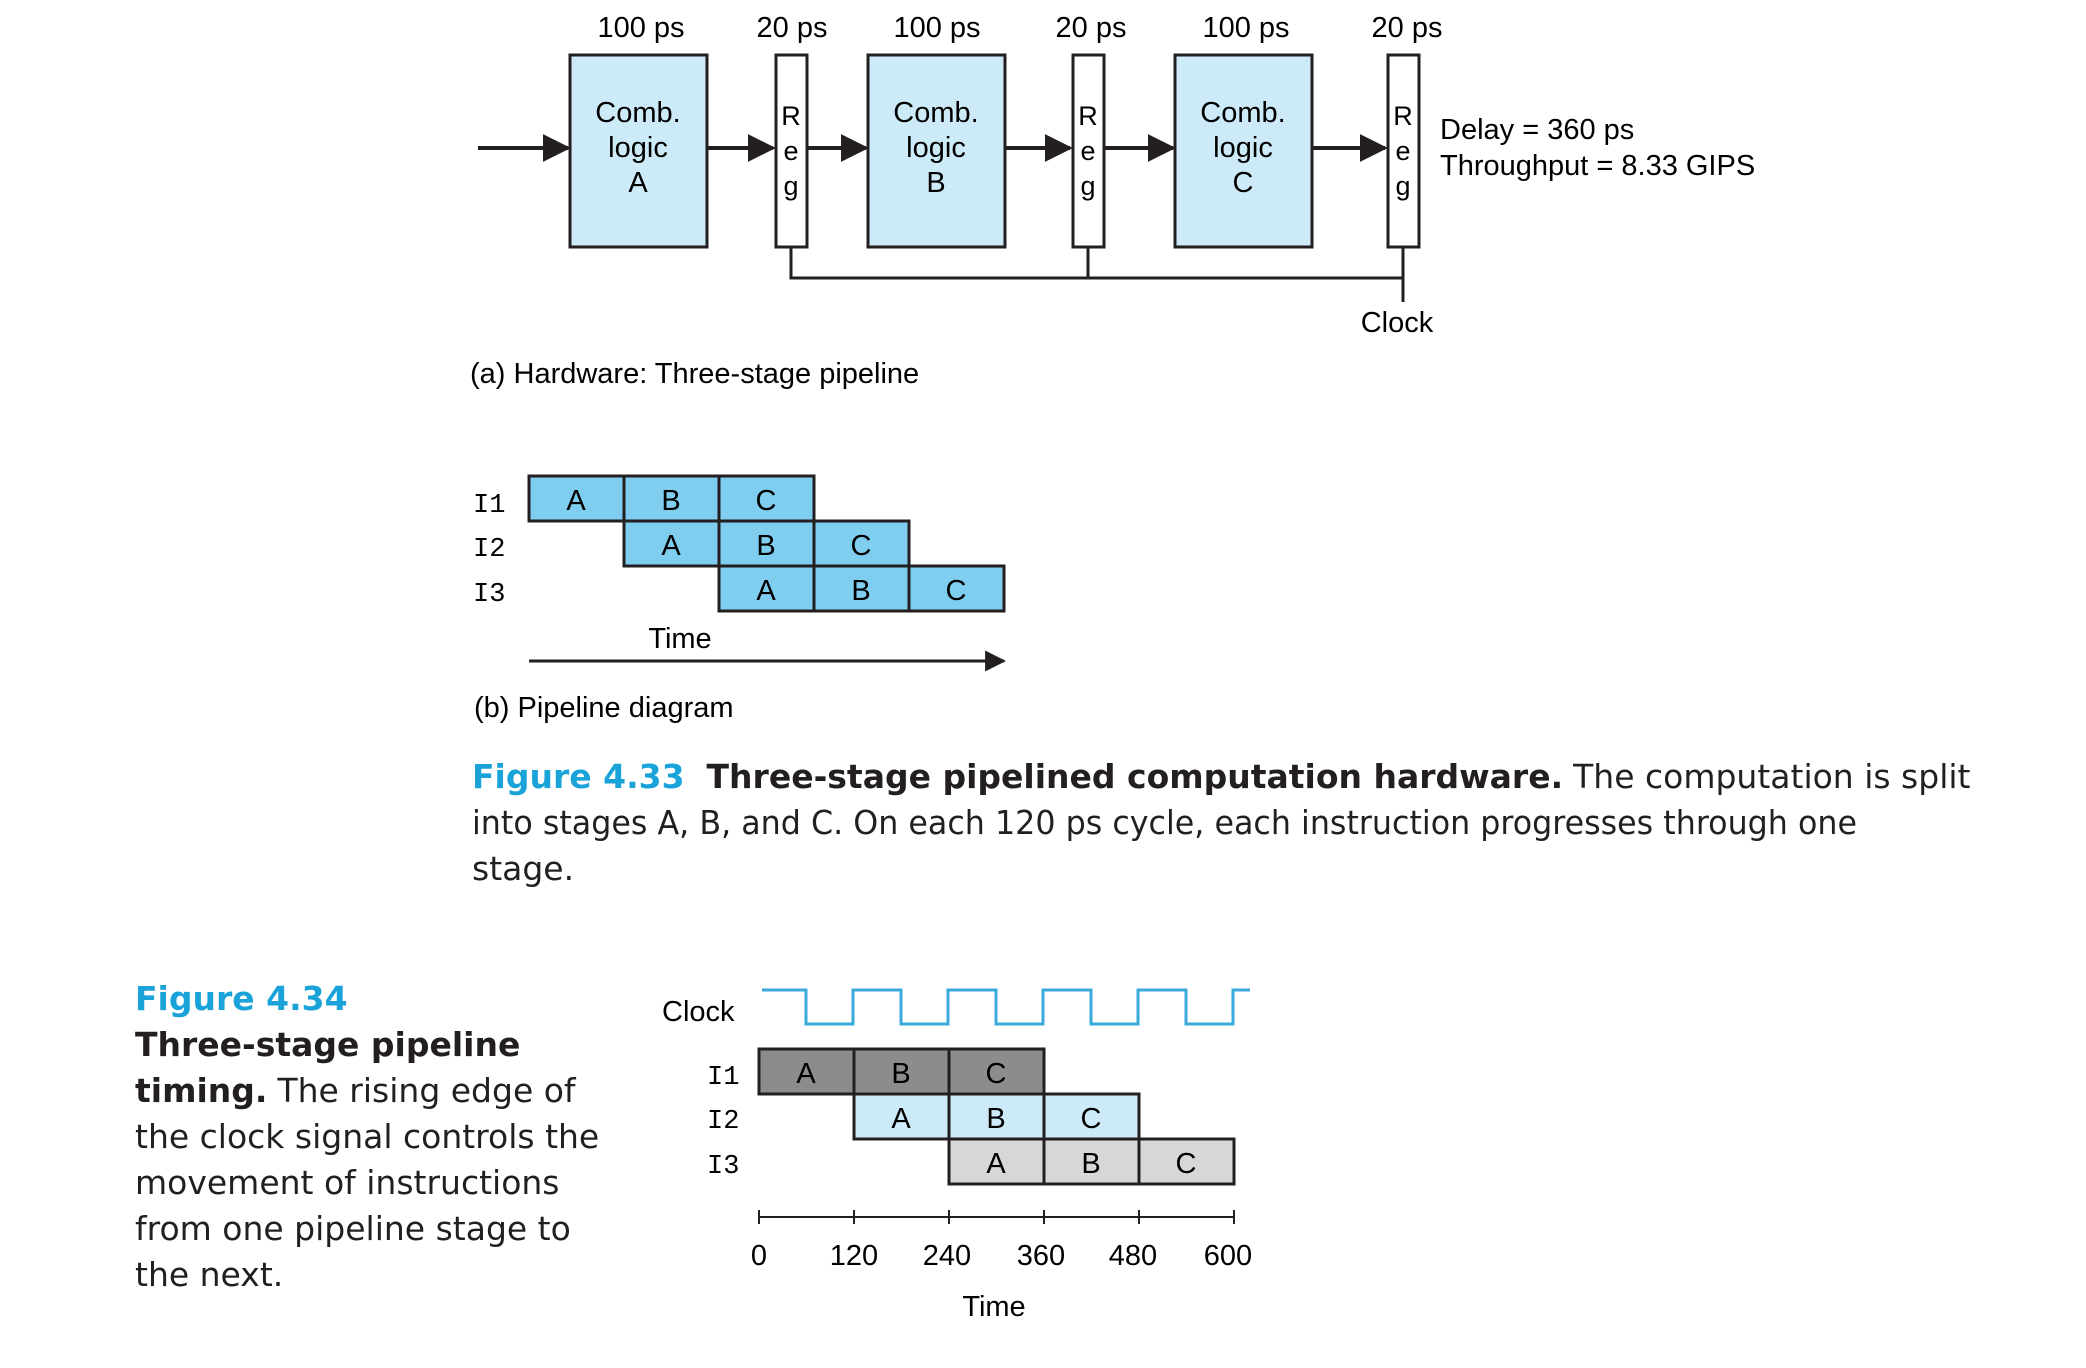 The image size is (2086, 1368). I want to click on throughput-text: Throughput = 8.33 GIPS, so click(1597, 166).